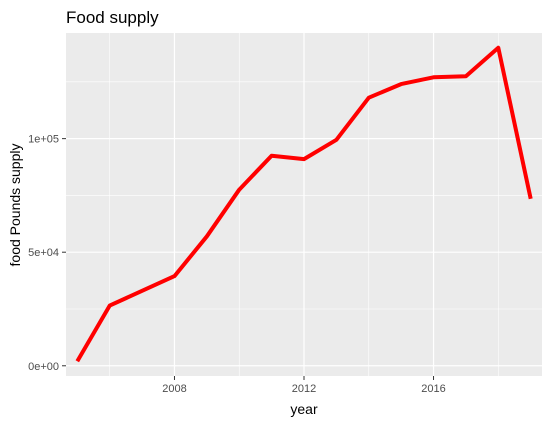 The width and height of the screenshot is (554, 423). I want to click on chart-title: Food supply, so click(112, 17).